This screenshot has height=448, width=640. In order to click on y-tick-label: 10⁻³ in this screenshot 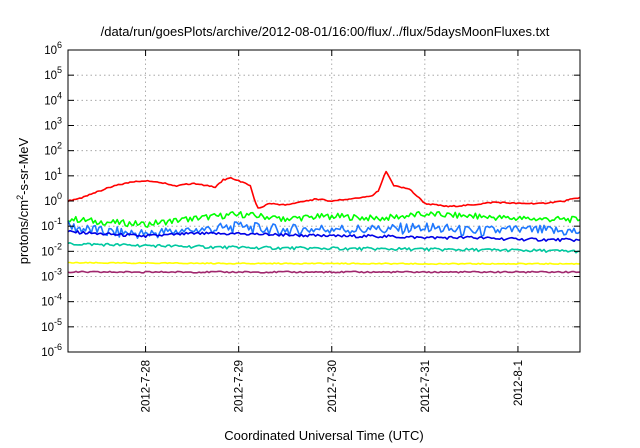, I will do `click(51, 275)`.